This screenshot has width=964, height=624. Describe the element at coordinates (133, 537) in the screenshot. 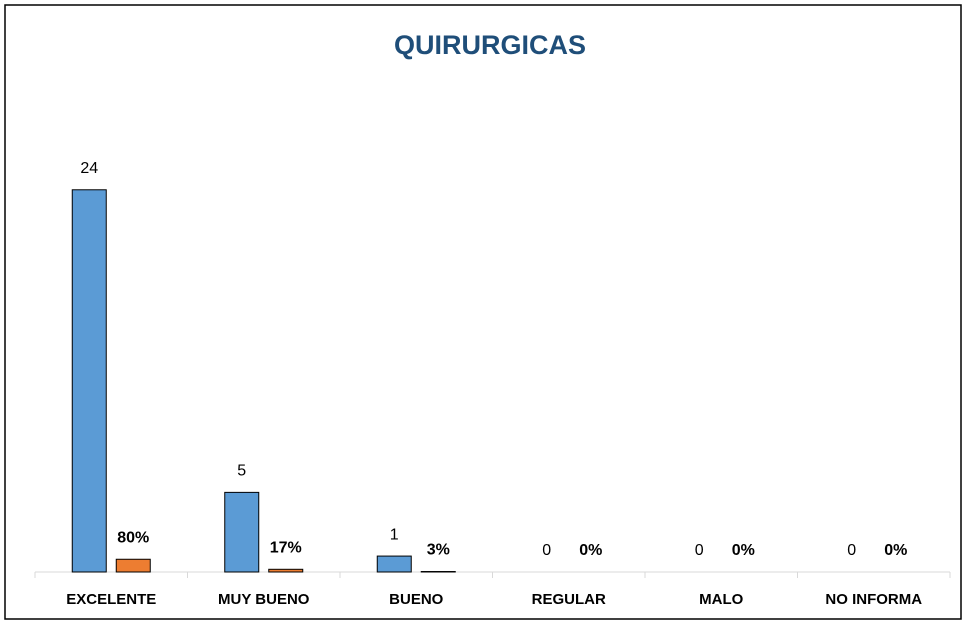

I see `data-label: 80%` at that location.